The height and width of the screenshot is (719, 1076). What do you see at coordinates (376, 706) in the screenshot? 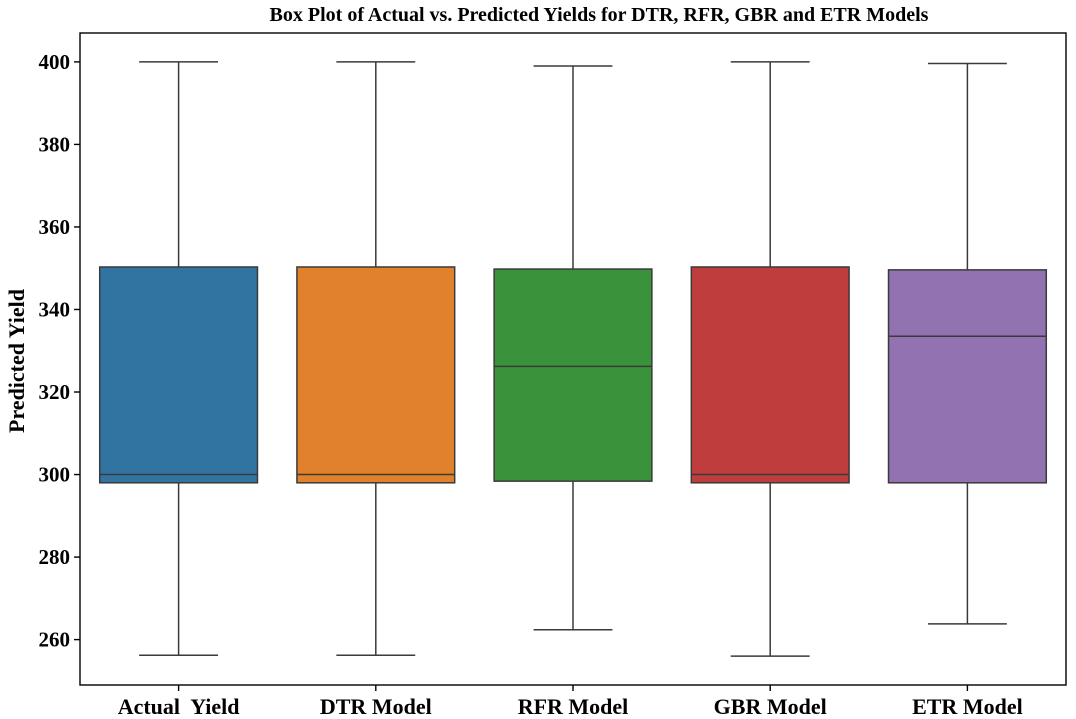
I see `x-tick-label: DTR Model` at bounding box center [376, 706].